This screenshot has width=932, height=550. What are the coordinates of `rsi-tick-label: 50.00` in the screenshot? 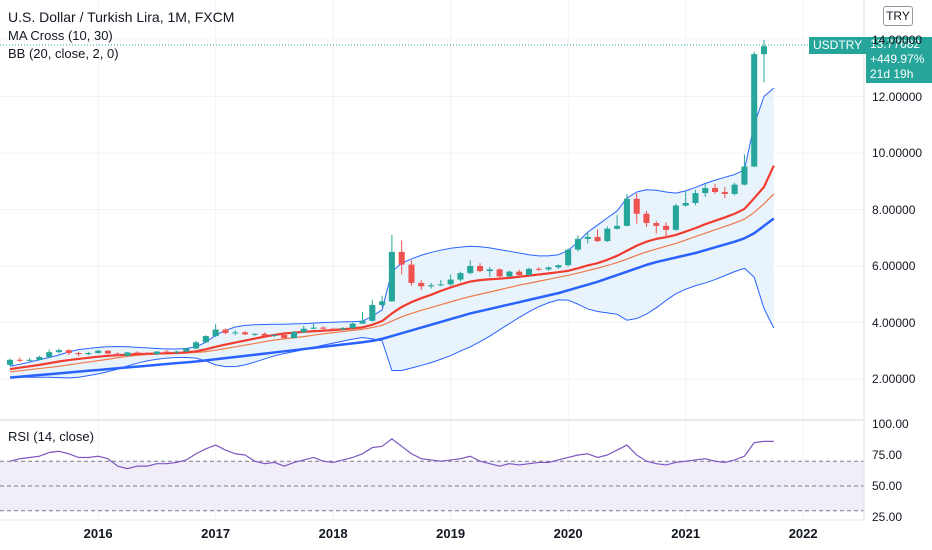 It's located at (887, 486).